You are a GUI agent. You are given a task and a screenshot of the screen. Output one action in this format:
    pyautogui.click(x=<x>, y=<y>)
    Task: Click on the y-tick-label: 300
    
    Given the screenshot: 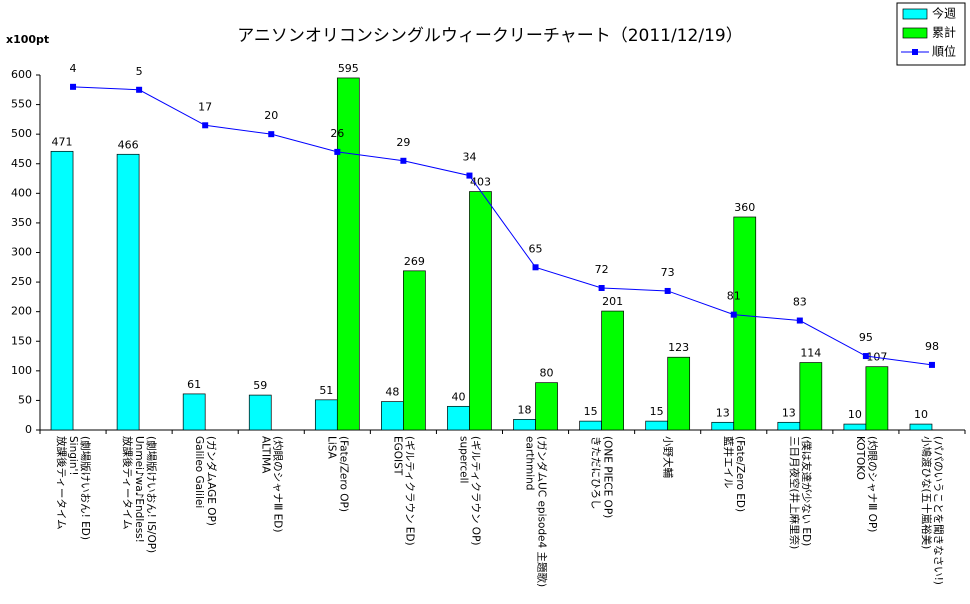 What is the action you would take?
    pyautogui.click(x=21, y=252)
    